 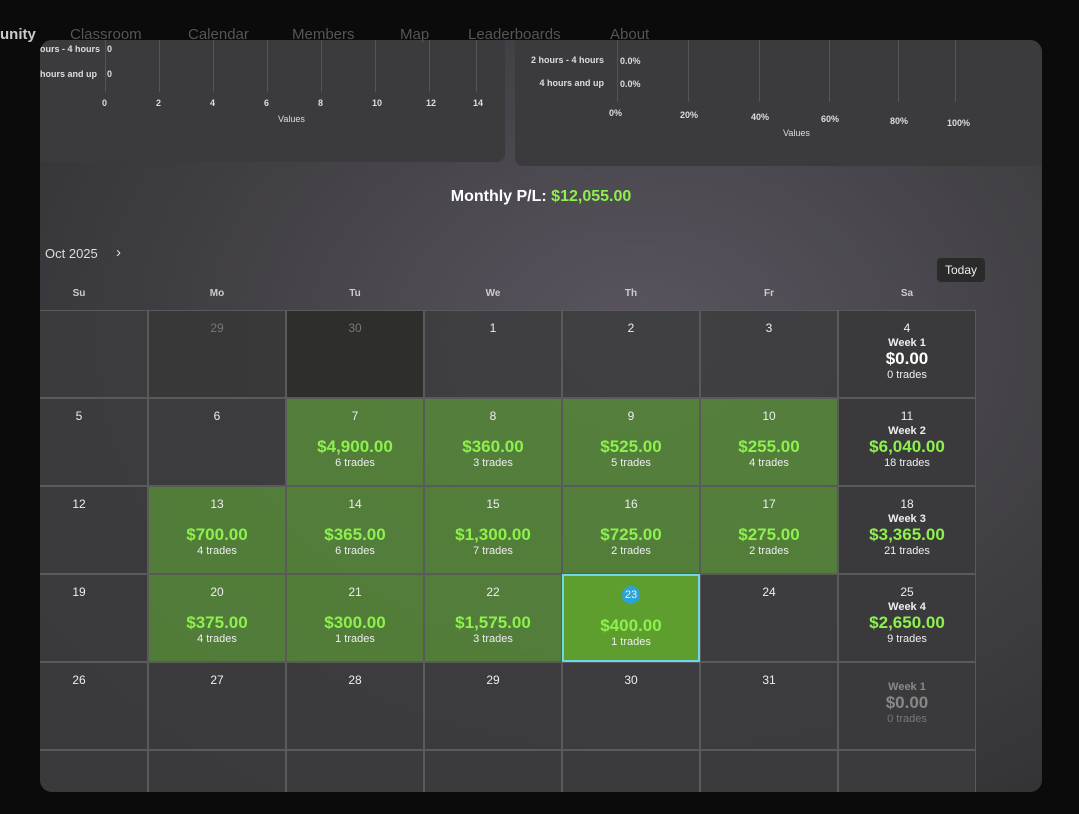 What do you see at coordinates (493, 551) in the screenshot?
I see `trade-count: 7 trades` at bounding box center [493, 551].